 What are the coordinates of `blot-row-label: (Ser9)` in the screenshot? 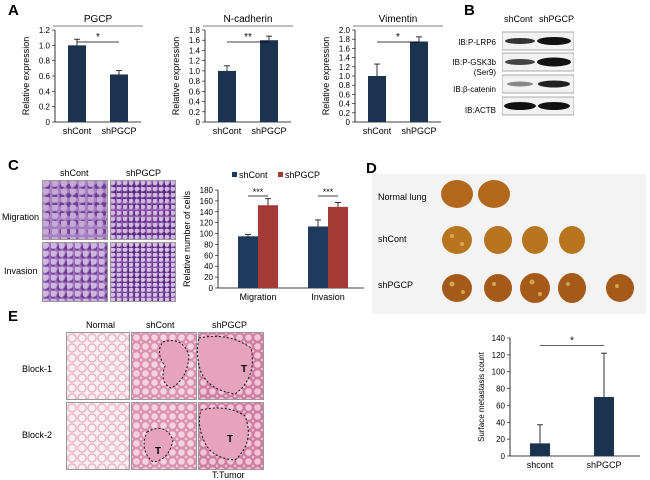 It's located at (484, 72).